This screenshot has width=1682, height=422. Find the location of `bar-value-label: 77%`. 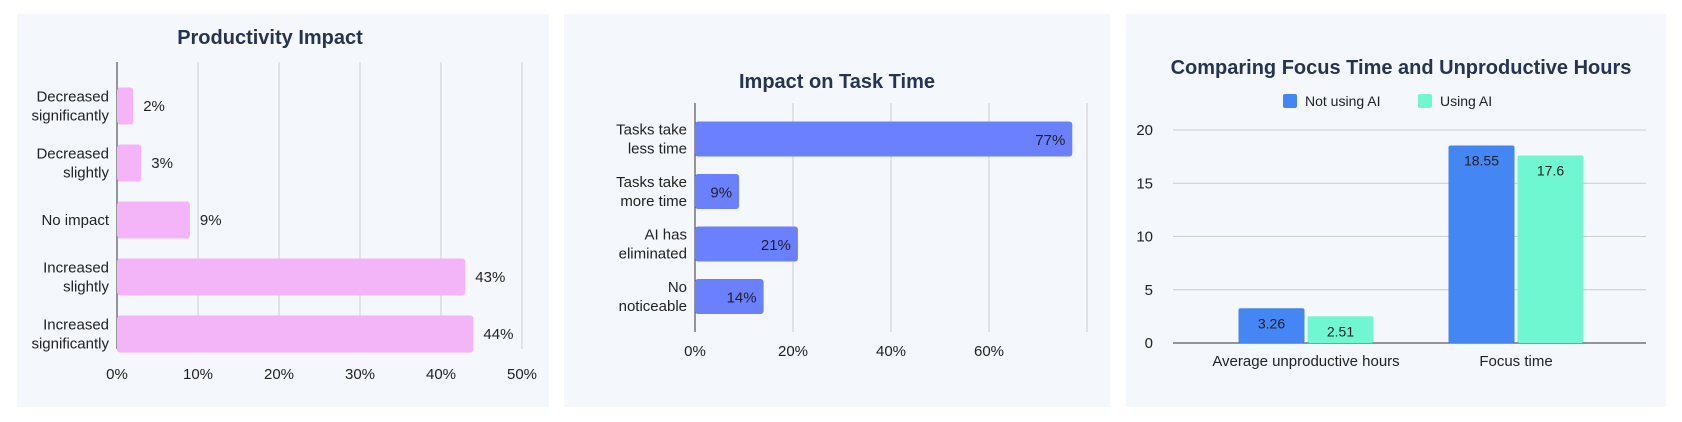

bar-value-label: 77% is located at coordinates (1050, 140).